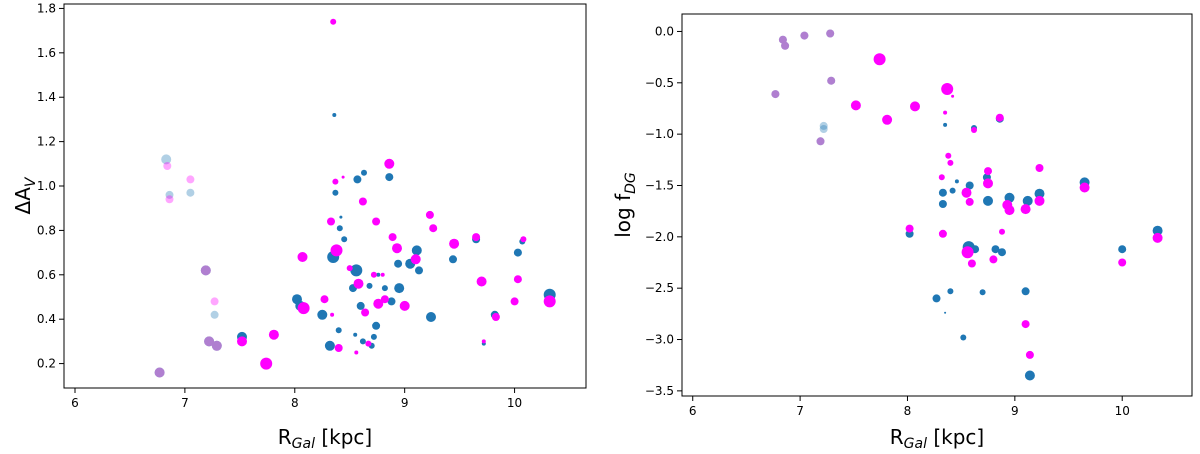  What do you see at coordinates (659, 134) in the screenshot?
I see `right-y-tick-label: −1.0` at bounding box center [659, 134].